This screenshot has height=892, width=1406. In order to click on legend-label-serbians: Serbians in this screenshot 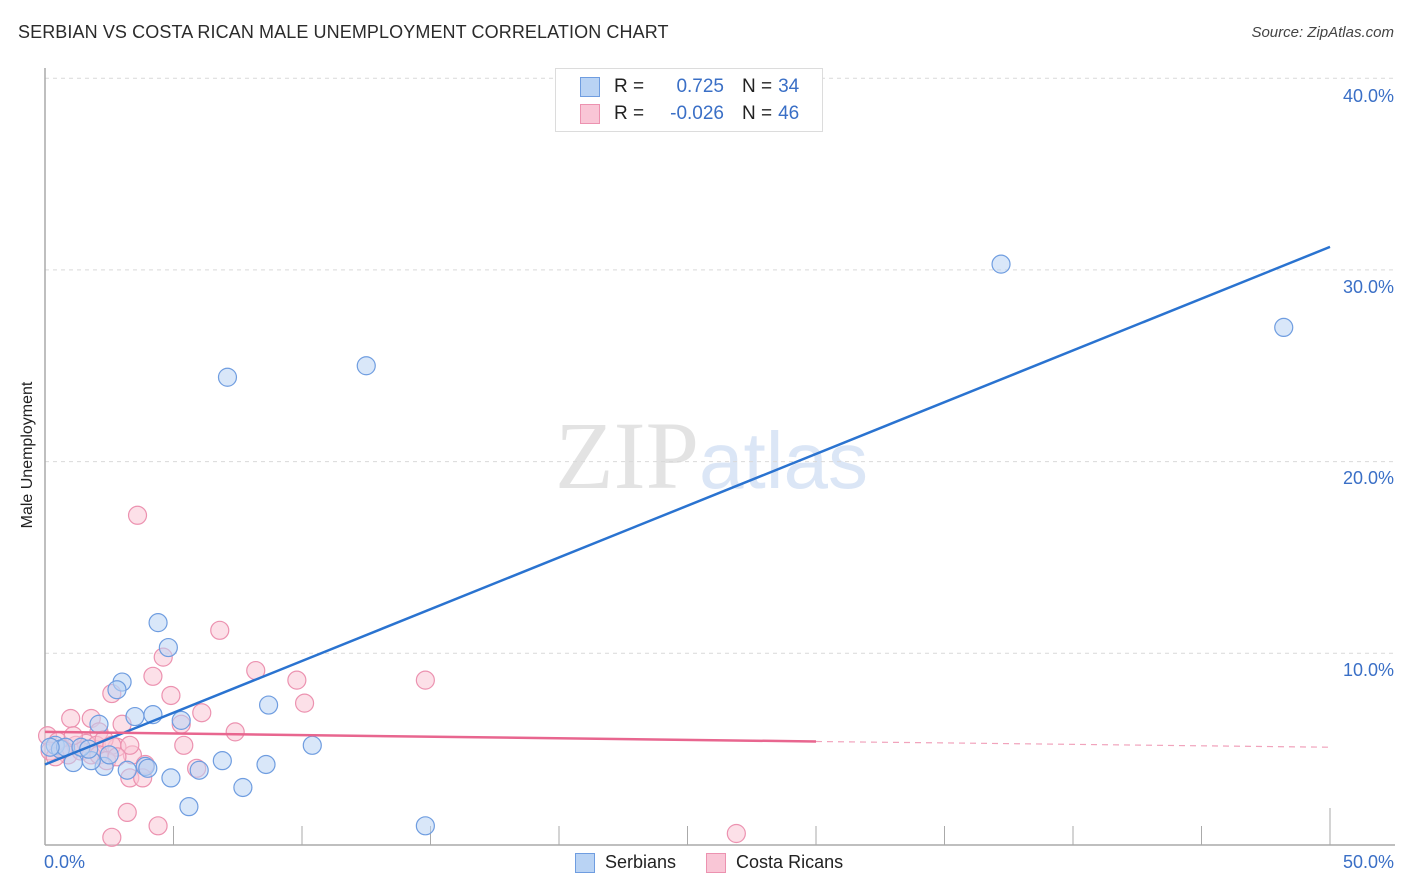, I will do `click(641, 862)`.